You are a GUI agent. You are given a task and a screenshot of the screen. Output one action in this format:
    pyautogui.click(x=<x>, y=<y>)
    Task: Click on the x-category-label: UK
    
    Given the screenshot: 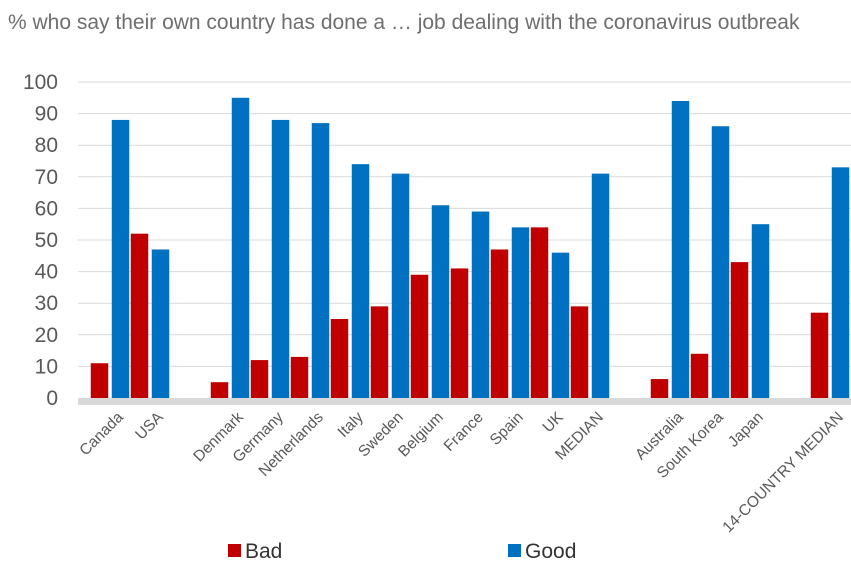 What is the action you would take?
    pyautogui.click(x=554, y=422)
    